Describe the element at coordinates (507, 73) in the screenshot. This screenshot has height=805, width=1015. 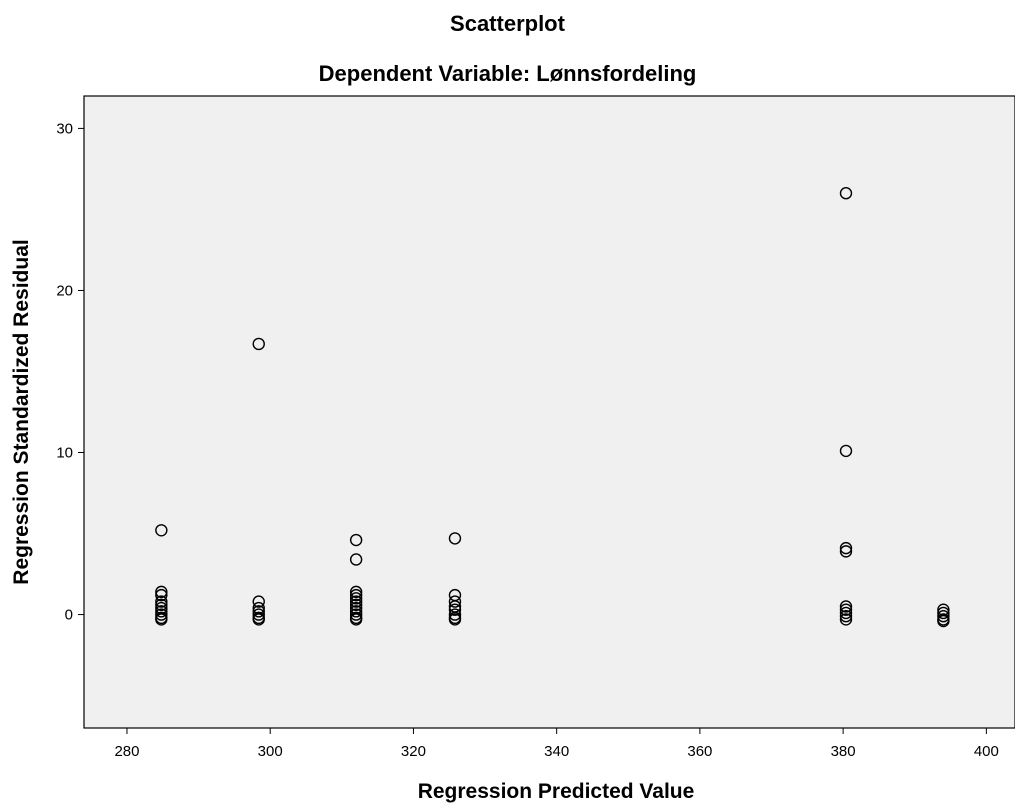
I see `chart-subtitle: Dependent Variable: Lønnsfordeling` at that location.